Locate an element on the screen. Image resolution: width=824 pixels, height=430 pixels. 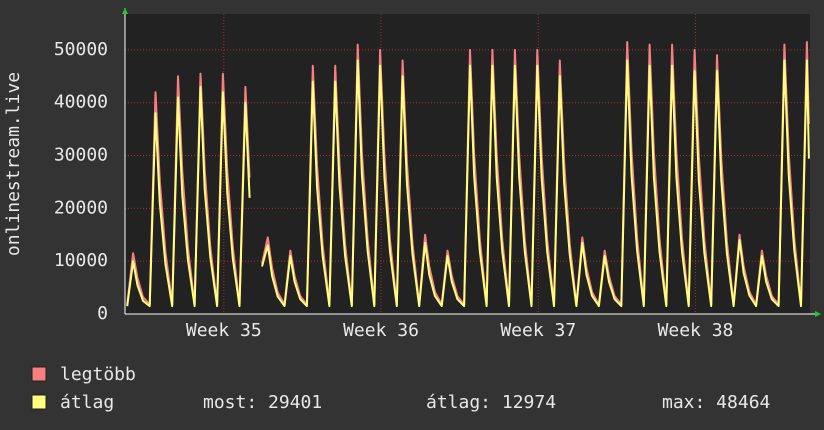
x-tick-label: Week 37 is located at coordinates (538, 330).